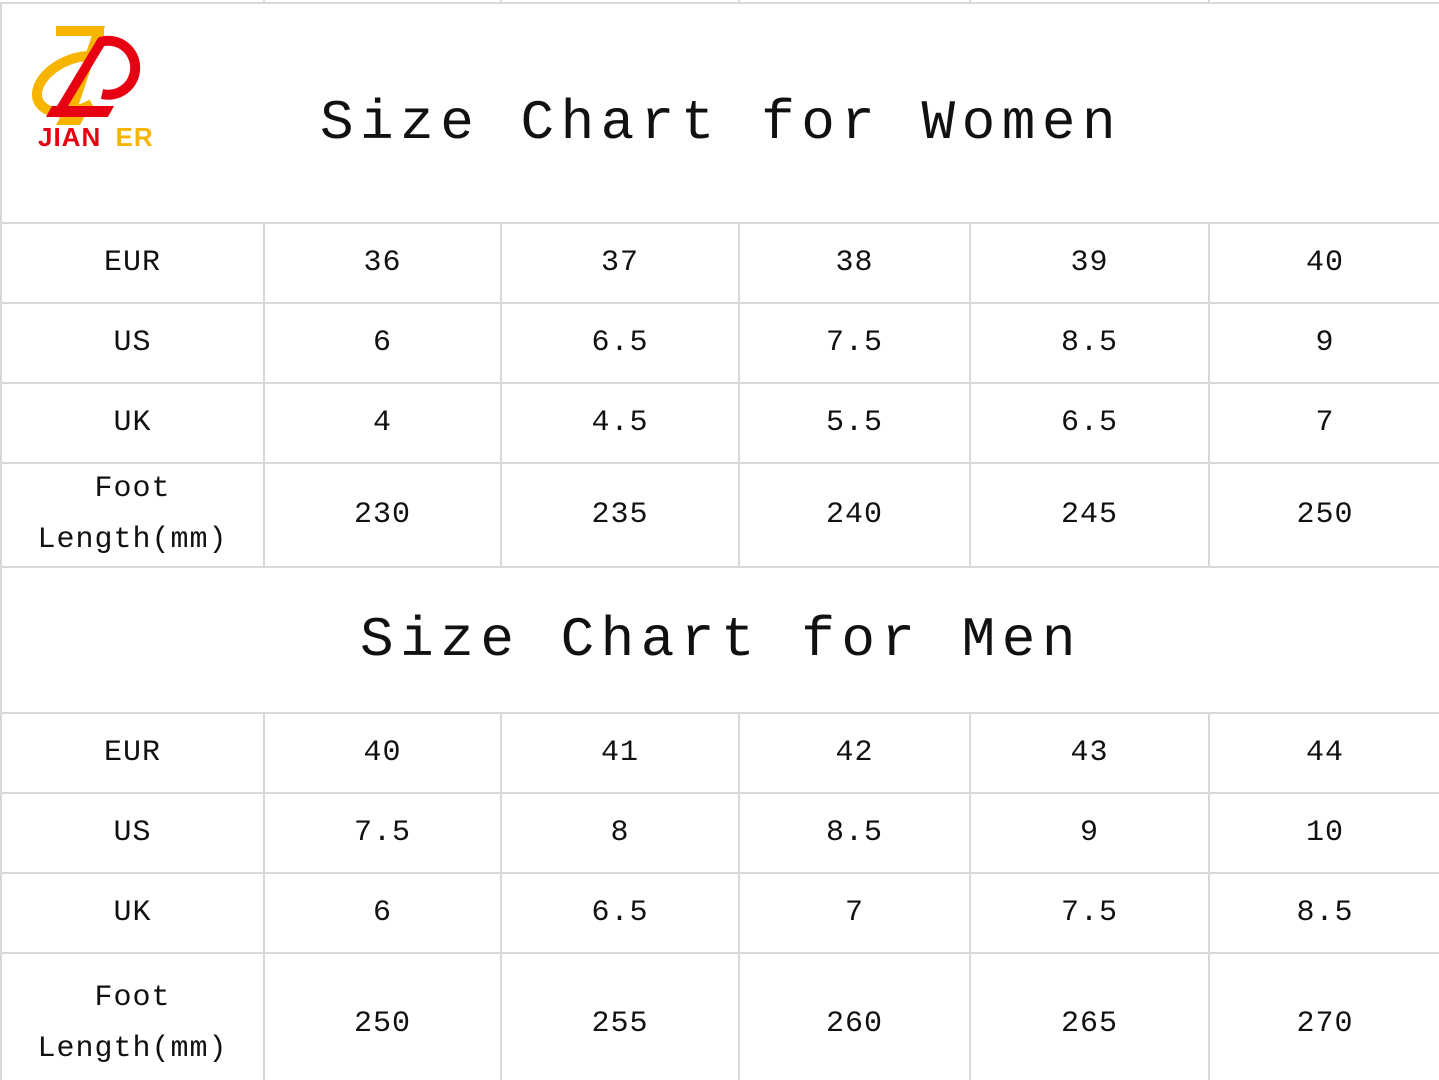 The width and height of the screenshot is (1439, 1080). Describe the element at coordinates (69, 137) in the screenshot. I see `brand-name-jian: JIAN` at that location.